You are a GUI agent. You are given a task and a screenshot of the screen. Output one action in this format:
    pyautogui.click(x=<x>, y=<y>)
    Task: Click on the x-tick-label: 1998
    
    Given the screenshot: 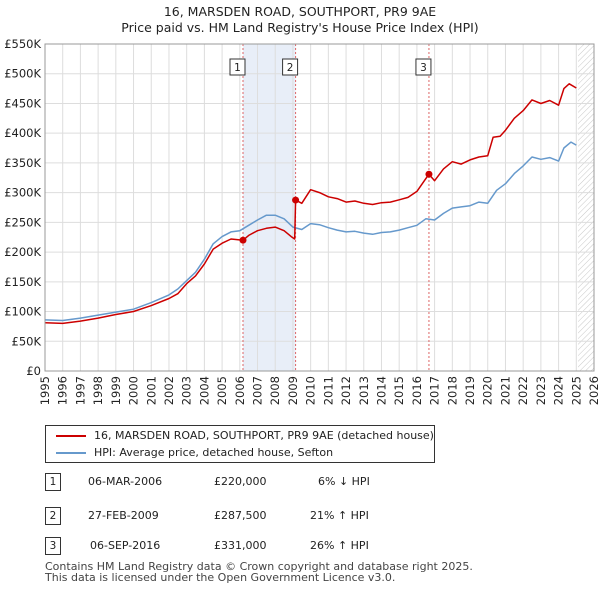 What is the action you would take?
    pyautogui.click(x=98, y=390)
    